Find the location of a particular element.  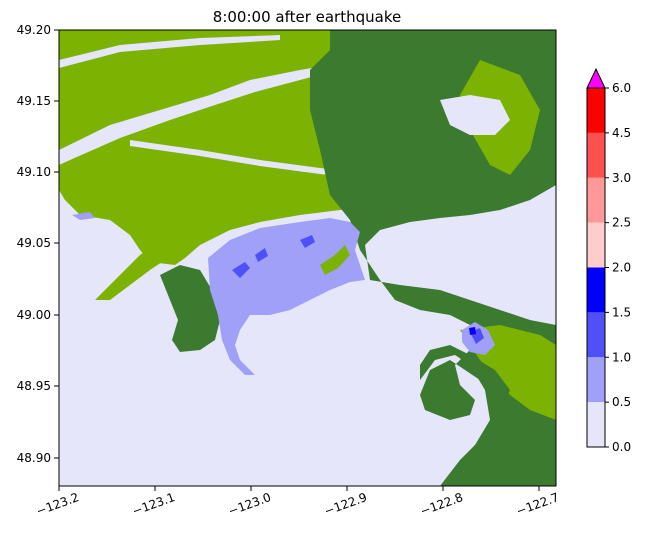

figure-title: 8:00:00 after earthquake is located at coordinates (307, 17).